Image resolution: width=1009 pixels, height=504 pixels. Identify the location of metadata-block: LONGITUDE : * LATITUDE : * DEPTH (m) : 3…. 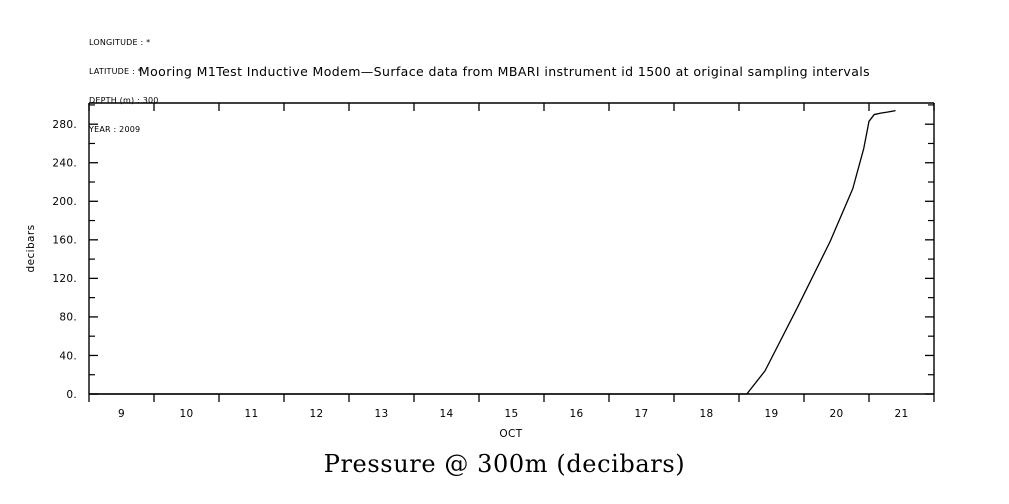
(124, 86).